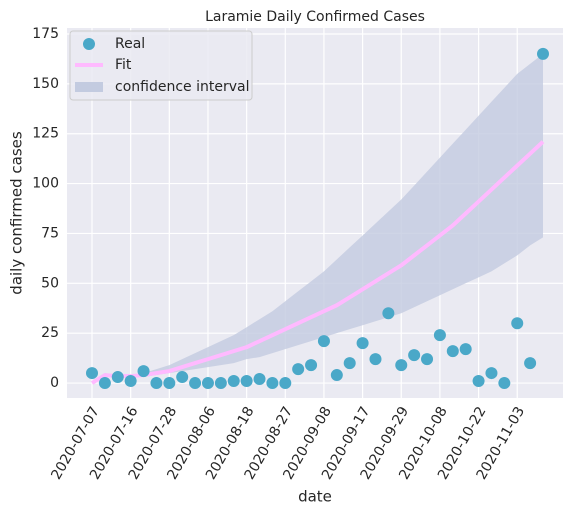  What do you see at coordinates (50, 333) in the screenshot?
I see `y-tick-label: 25` at bounding box center [50, 333].